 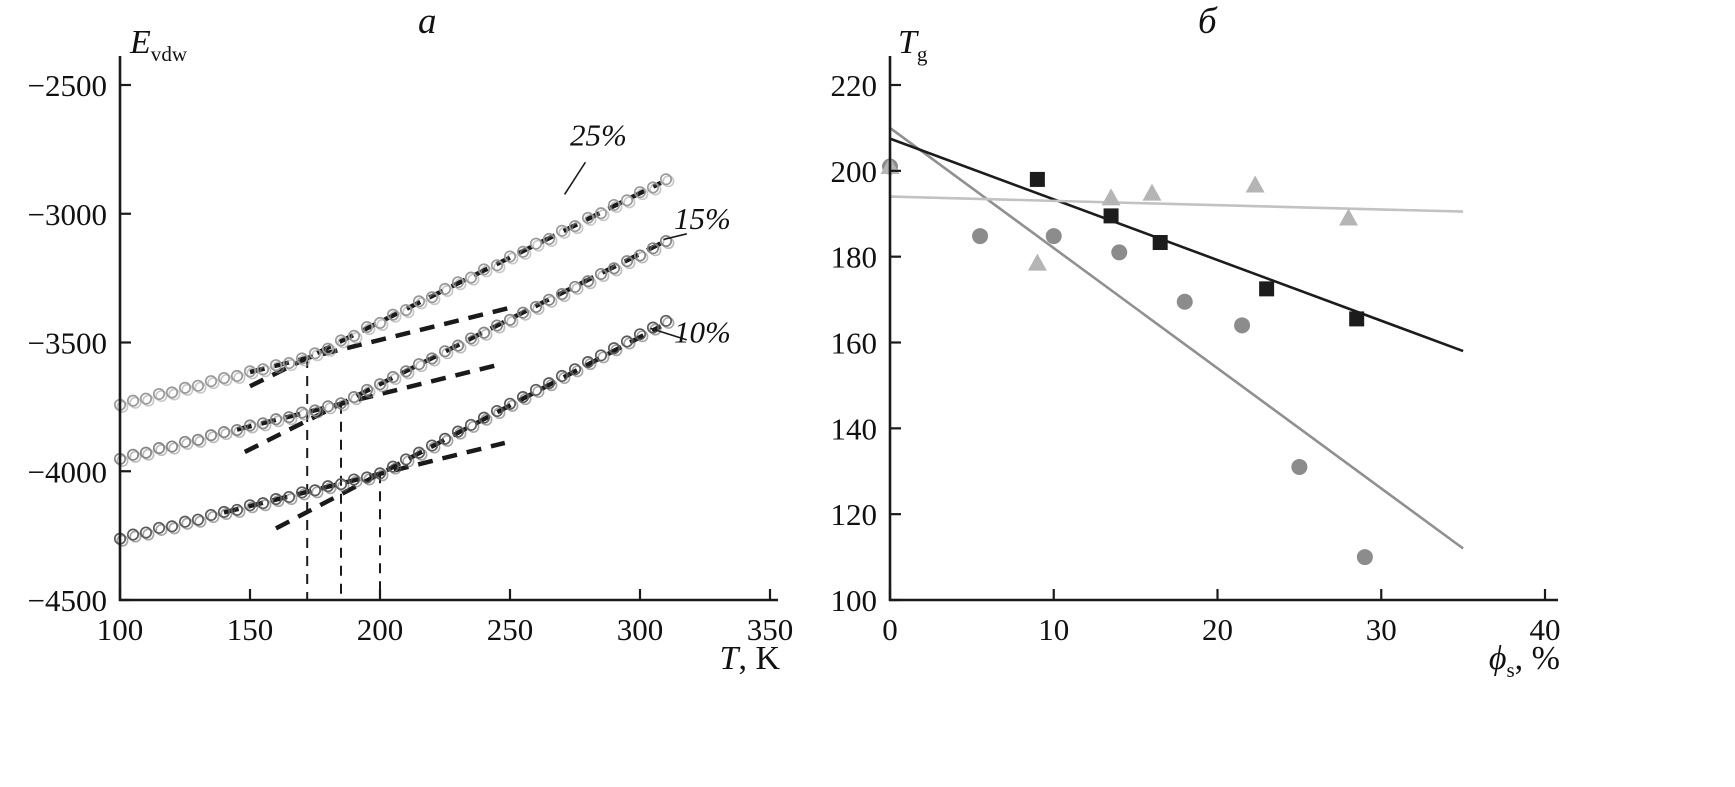 I want to click on svg-text: 150, so click(x=250, y=629).